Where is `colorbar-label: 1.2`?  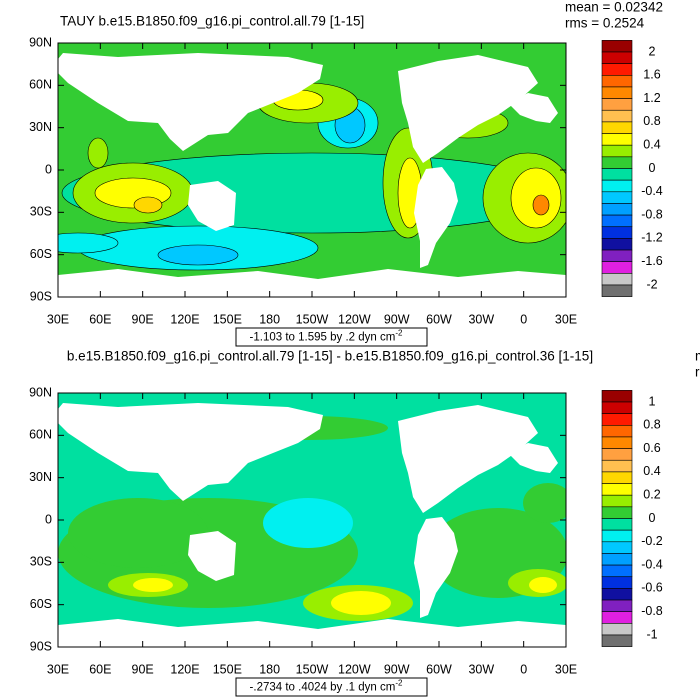
colorbar-label: 1.2 is located at coordinates (651, 98).